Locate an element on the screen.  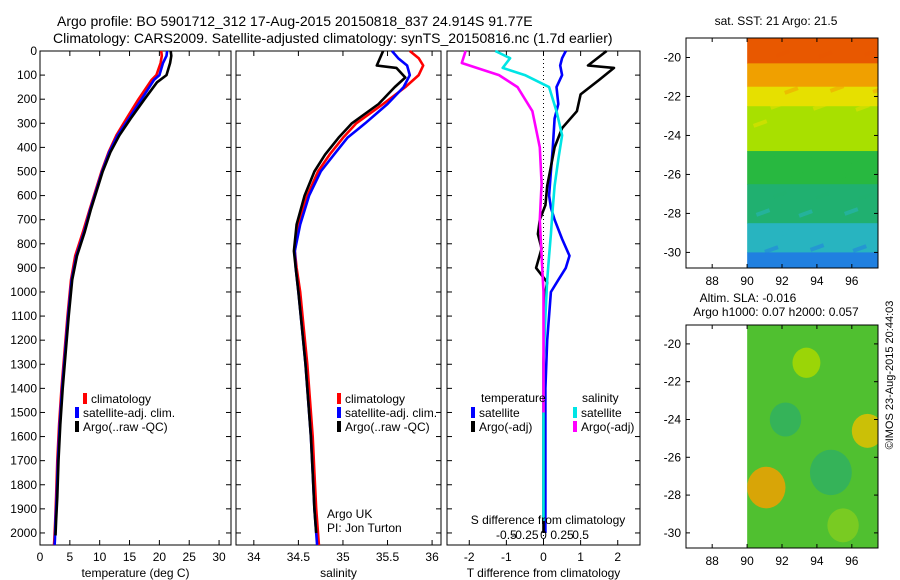
y-tick-label: -28 is located at coordinates (673, 495).